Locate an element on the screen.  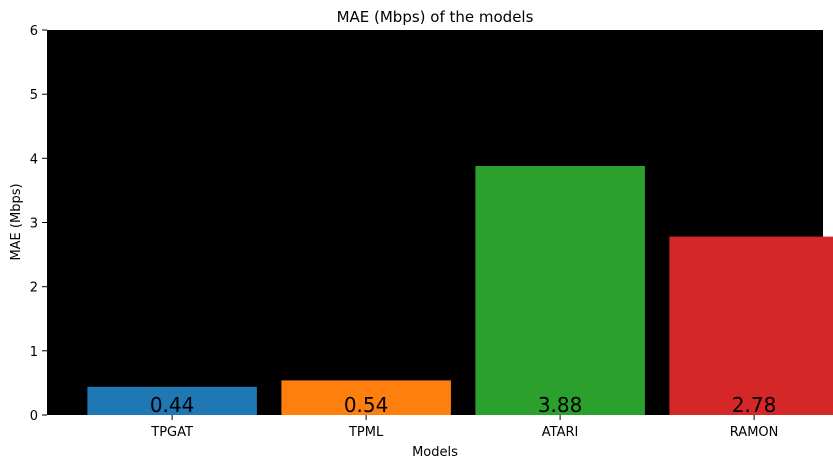
y-tick-label-5: 5 is located at coordinates (34, 95).